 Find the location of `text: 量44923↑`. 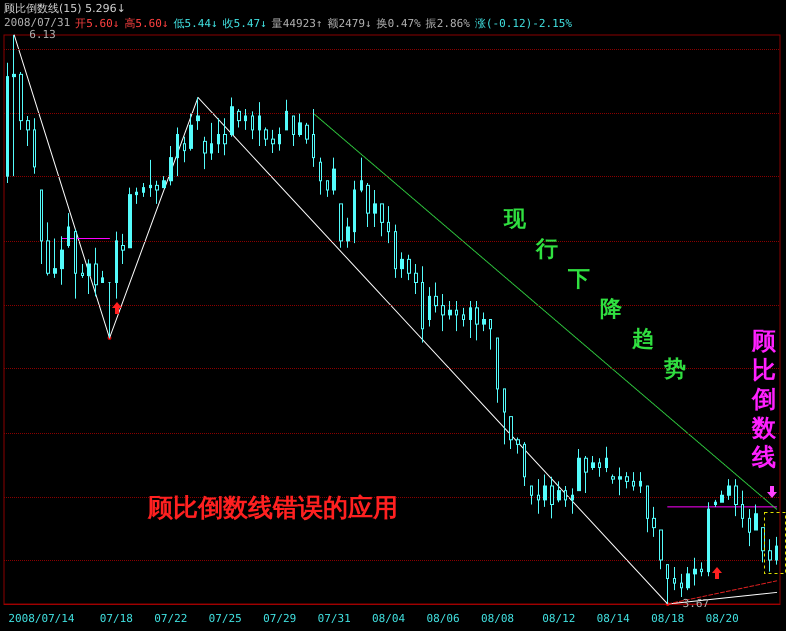

text: 量44923↑ is located at coordinates (297, 23).